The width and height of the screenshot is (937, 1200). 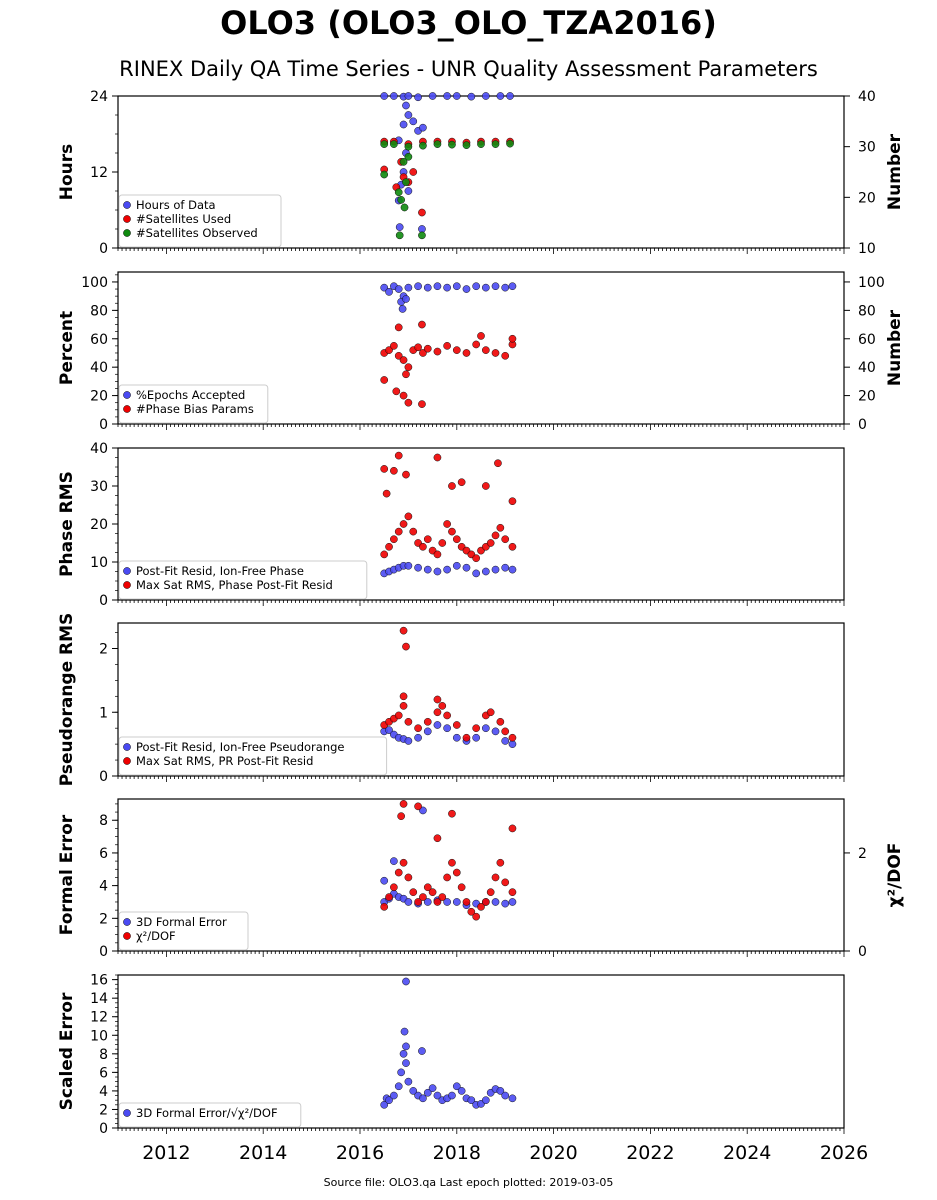 What do you see at coordinates (867, 249) in the screenshot?
I see `y-right-tick-label: 10` at bounding box center [867, 249].